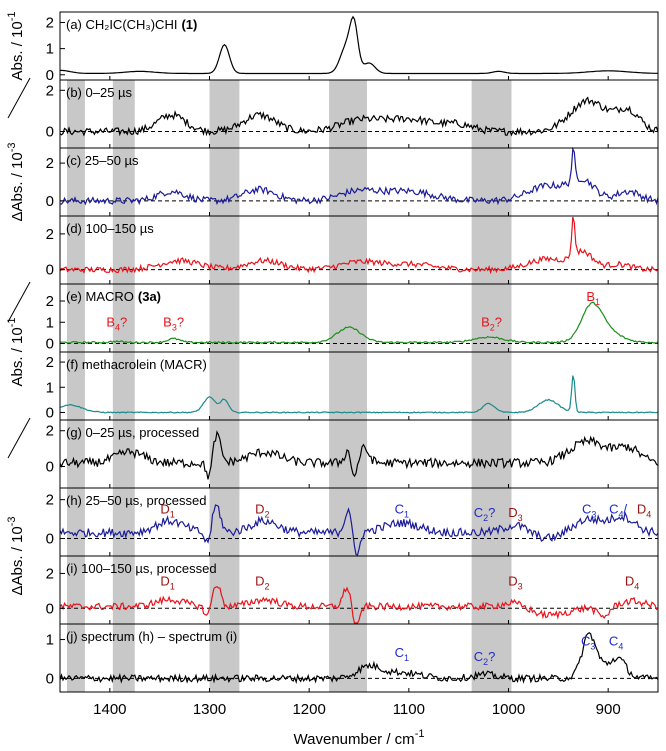  What do you see at coordinates (409, 709) in the screenshot?
I see `x-tick-label: 1100` at bounding box center [409, 709].